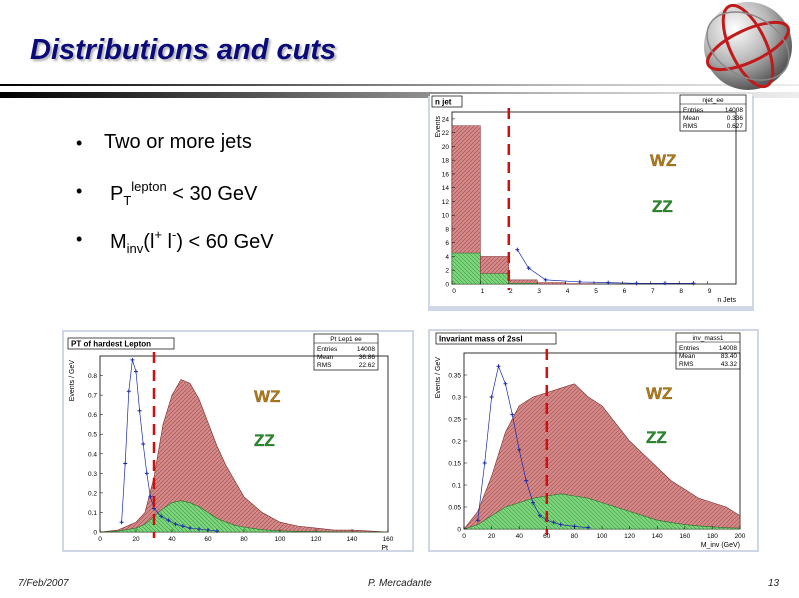 This screenshot has height=598, width=799. Describe the element at coordinates (92, 435) in the screenshot. I see `pt-ytick-label-5: 0.5` at that location.